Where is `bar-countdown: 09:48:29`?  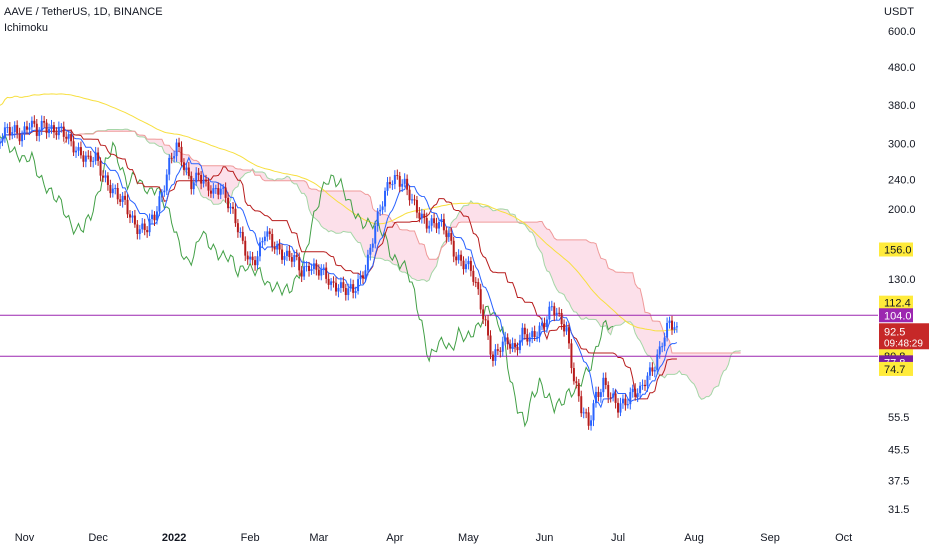
bar-countdown: 09:48:29 is located at coordinates (903, 343).